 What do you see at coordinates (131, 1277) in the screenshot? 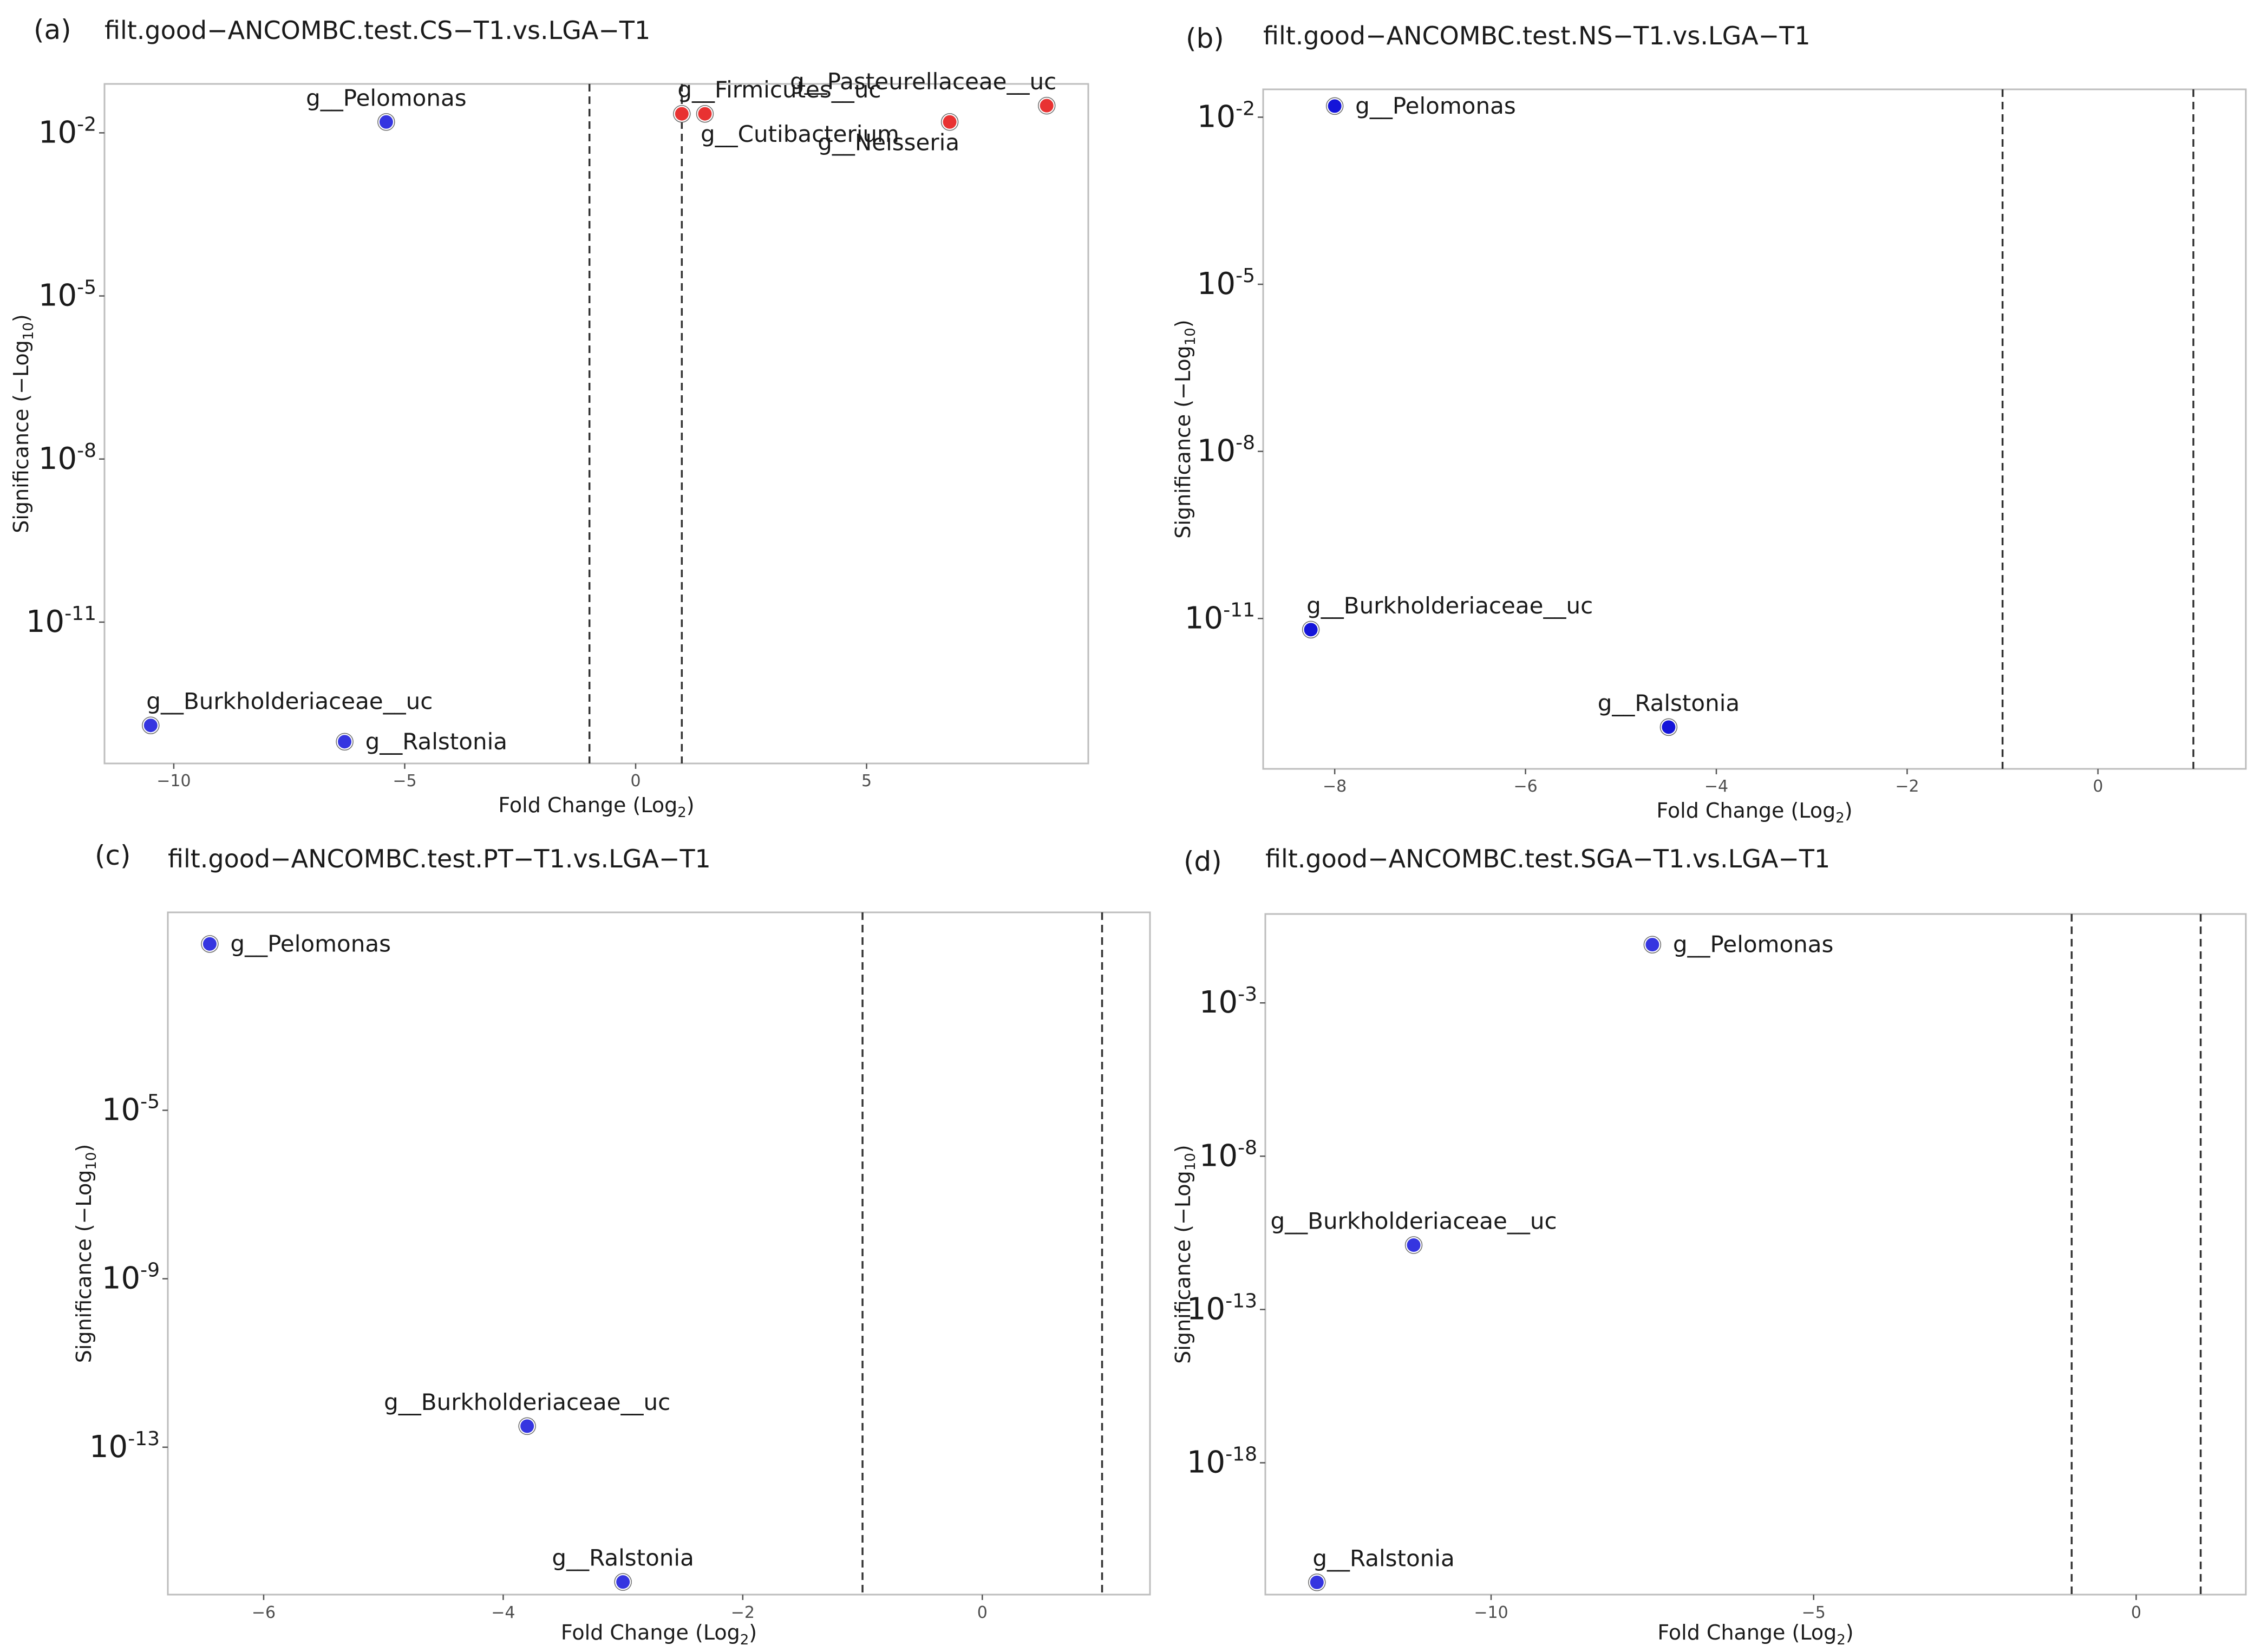
I see `y-tick-label: 10⁻⁹` at bounding box center [131, 1277].